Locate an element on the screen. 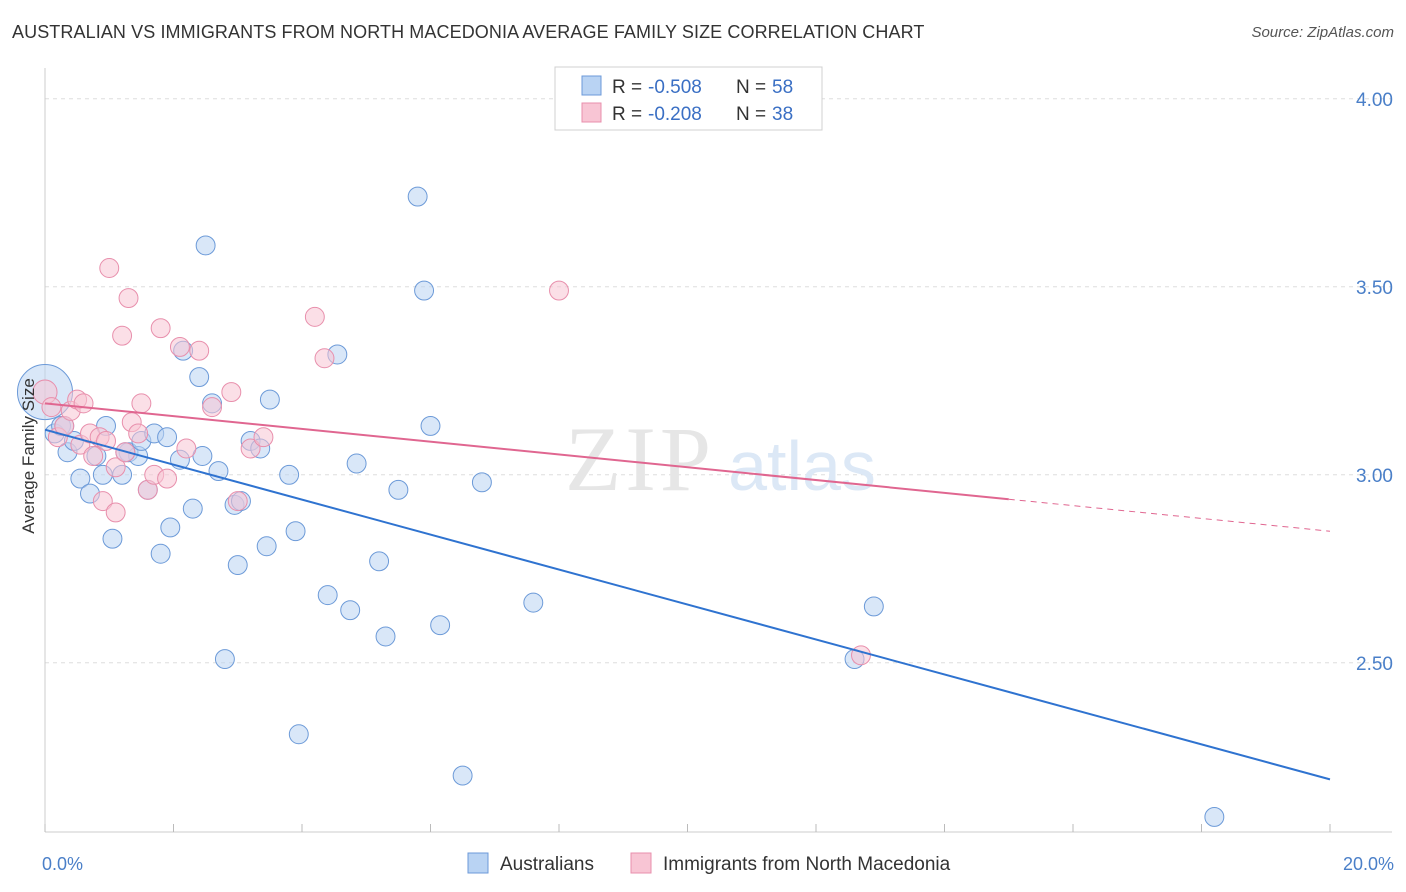  legend: R = -0.508 N = 58 R = -0.208 N = 38 is located at coordinates (688, 98).